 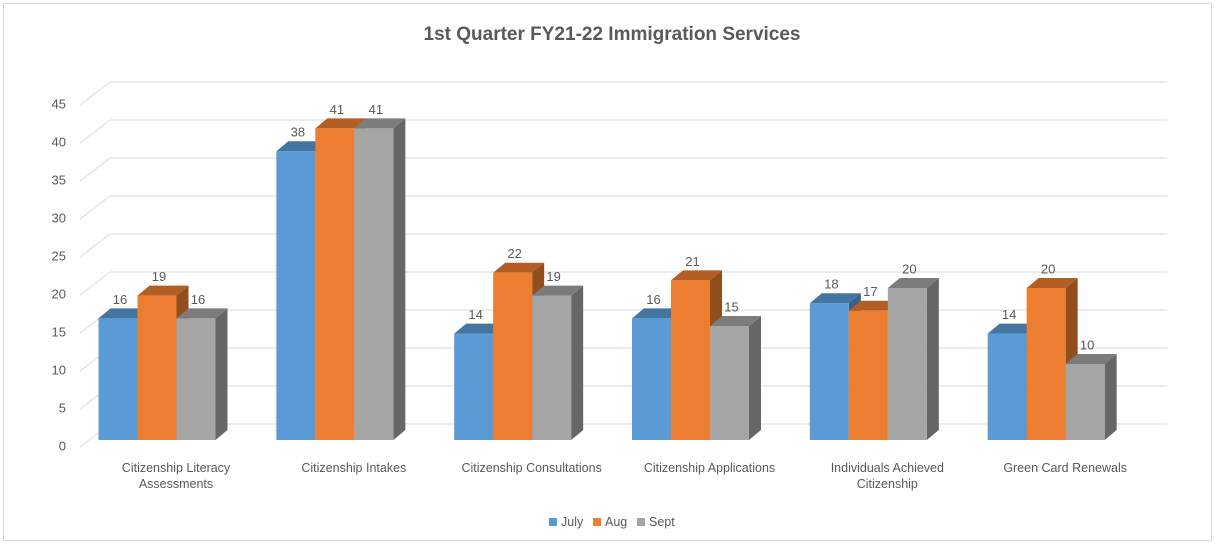 What do you see at coordinates (59, 103) in the screenshot?
I see `y-tick-label: 45` at bounding box center [59, 103].